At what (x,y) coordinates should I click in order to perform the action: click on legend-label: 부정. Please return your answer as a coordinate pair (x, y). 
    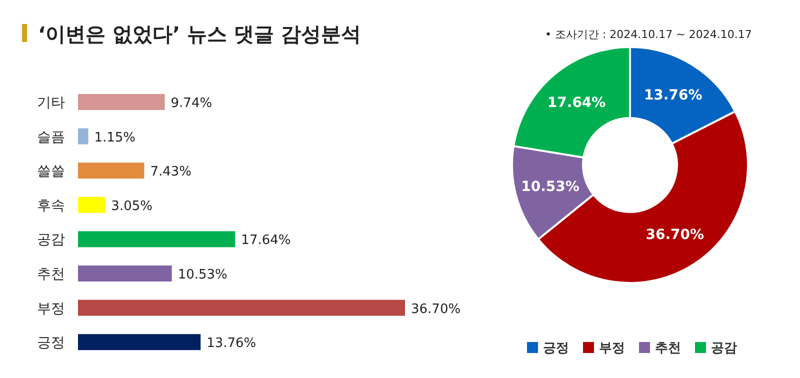
    Looking at the image, I should click on (612, 348).